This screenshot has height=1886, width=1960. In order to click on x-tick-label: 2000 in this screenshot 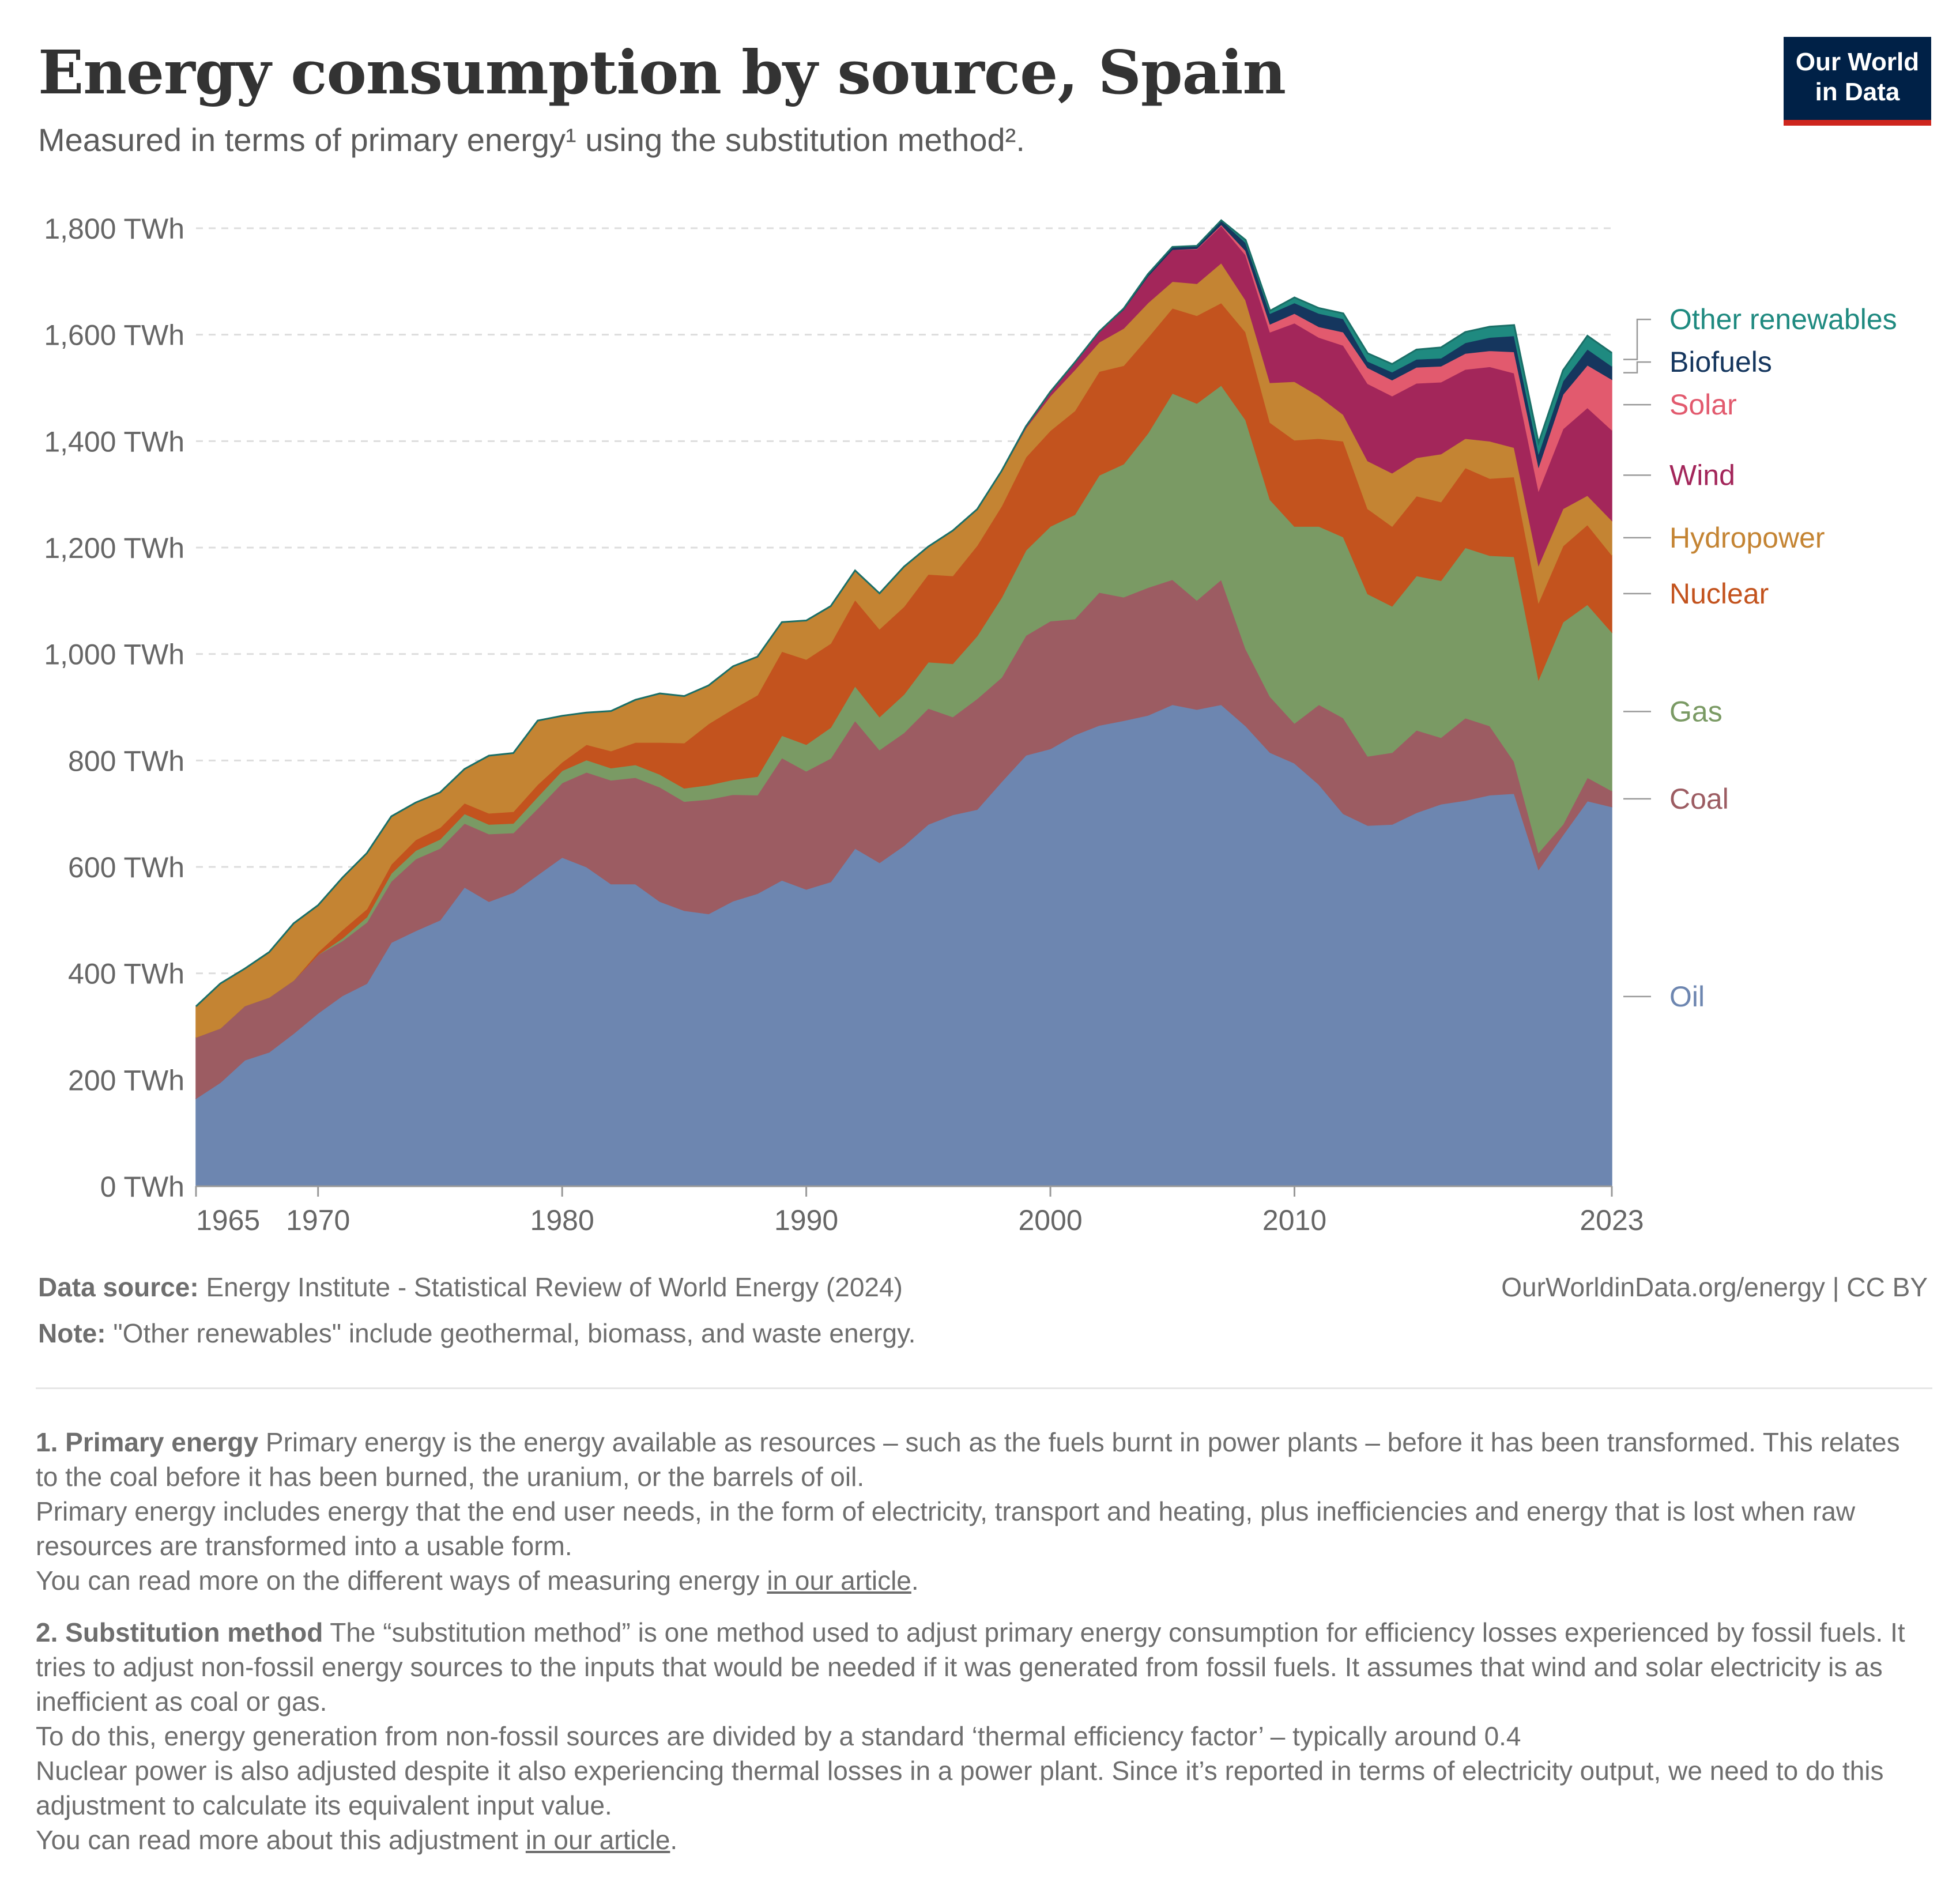, I will do `click(1050, 1220)`.